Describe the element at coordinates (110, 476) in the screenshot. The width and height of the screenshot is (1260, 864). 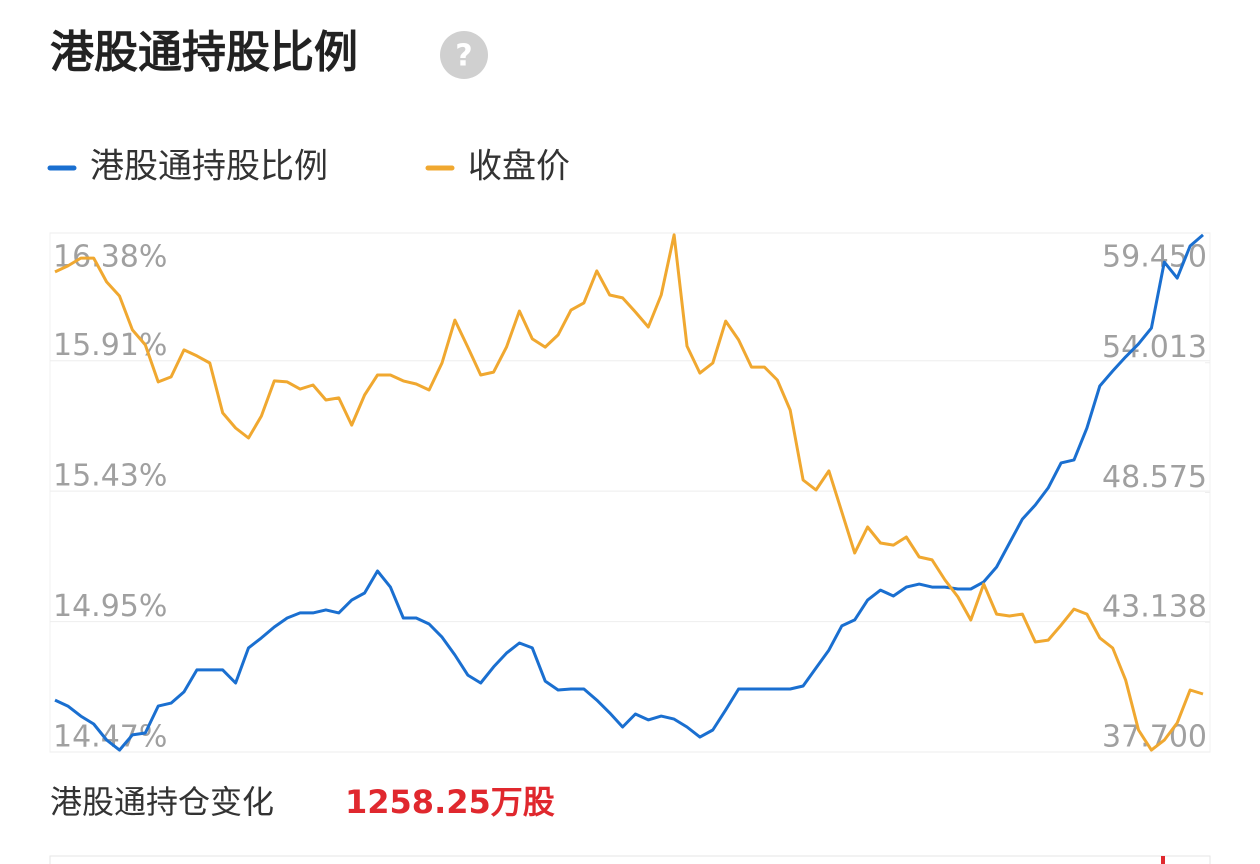
I see `y-tick-label: 15.43%` at that location.